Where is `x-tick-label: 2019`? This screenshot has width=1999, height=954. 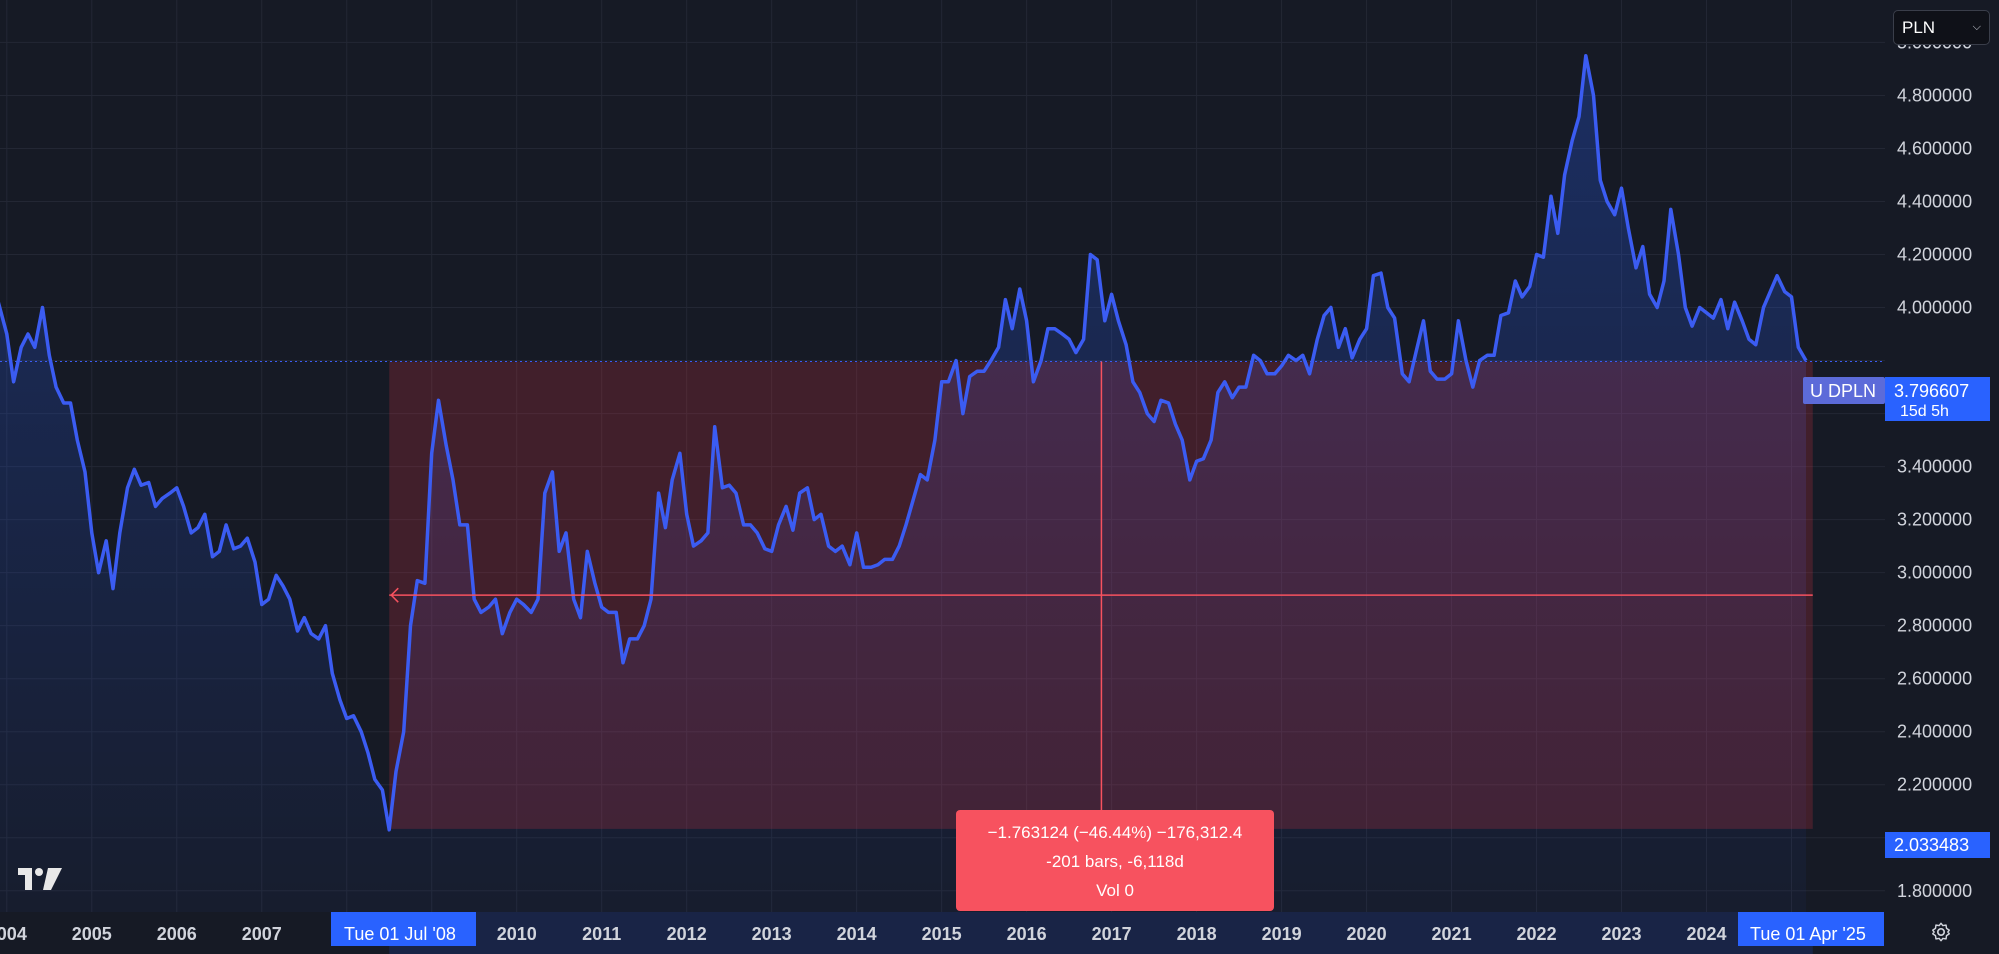
x-tick-label: 2019 is located at coordinates (1282, 934).